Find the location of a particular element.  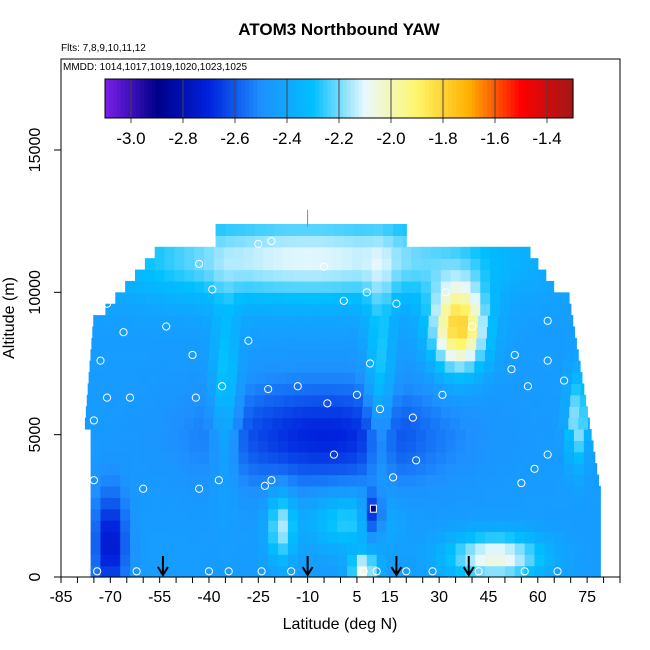

colorbar: -3.0 -2.8 -2.6 -2.4 -2.2 -2.0 -1.8 -1.6 -1.4 is located at coordinates (339, 113).